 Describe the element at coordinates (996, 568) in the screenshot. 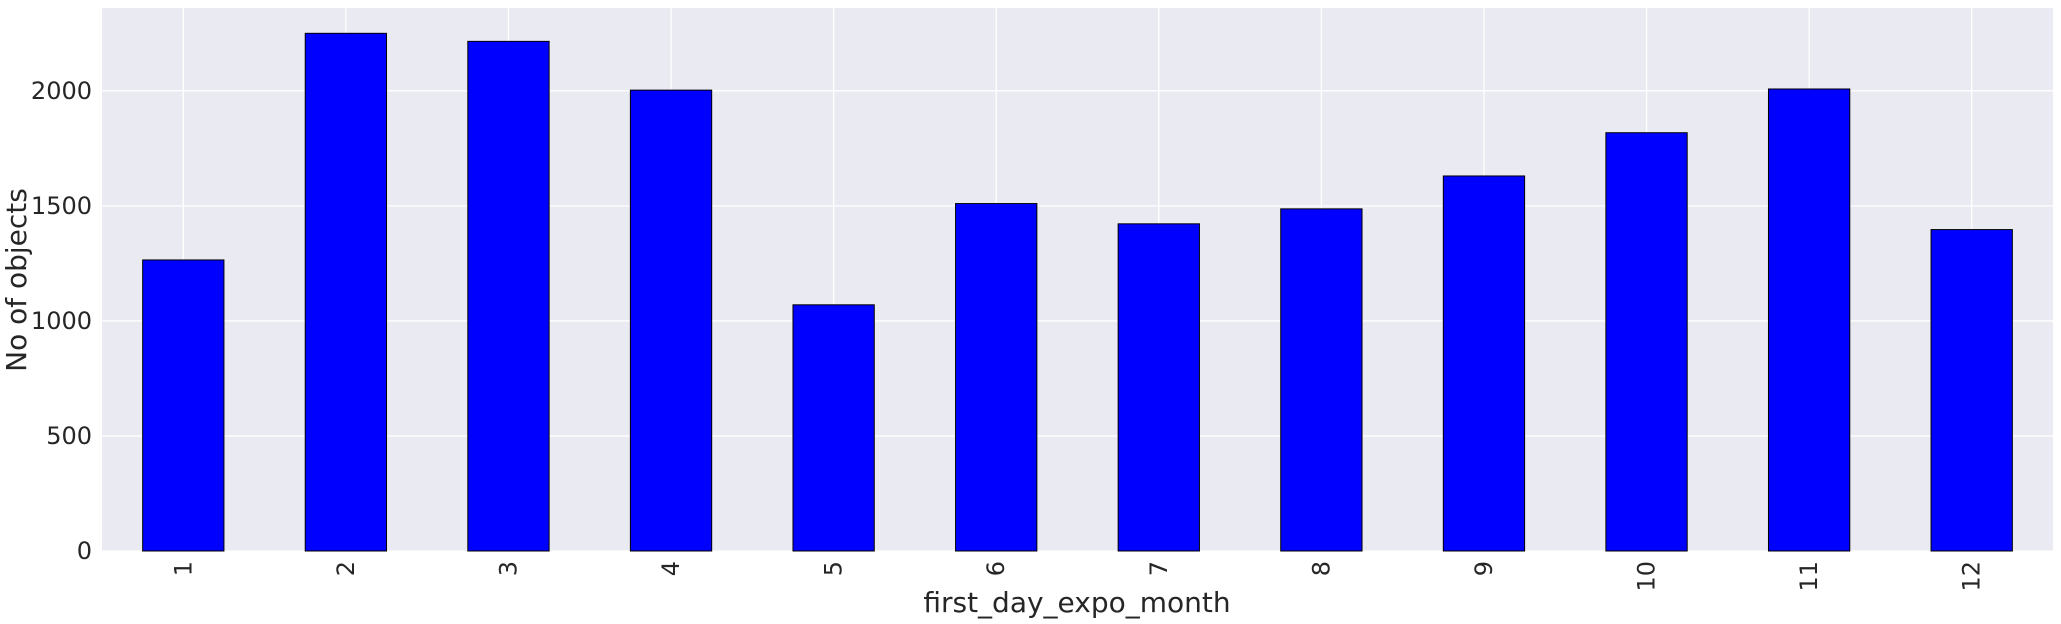

I see `x-tick-label: 6` at that location.